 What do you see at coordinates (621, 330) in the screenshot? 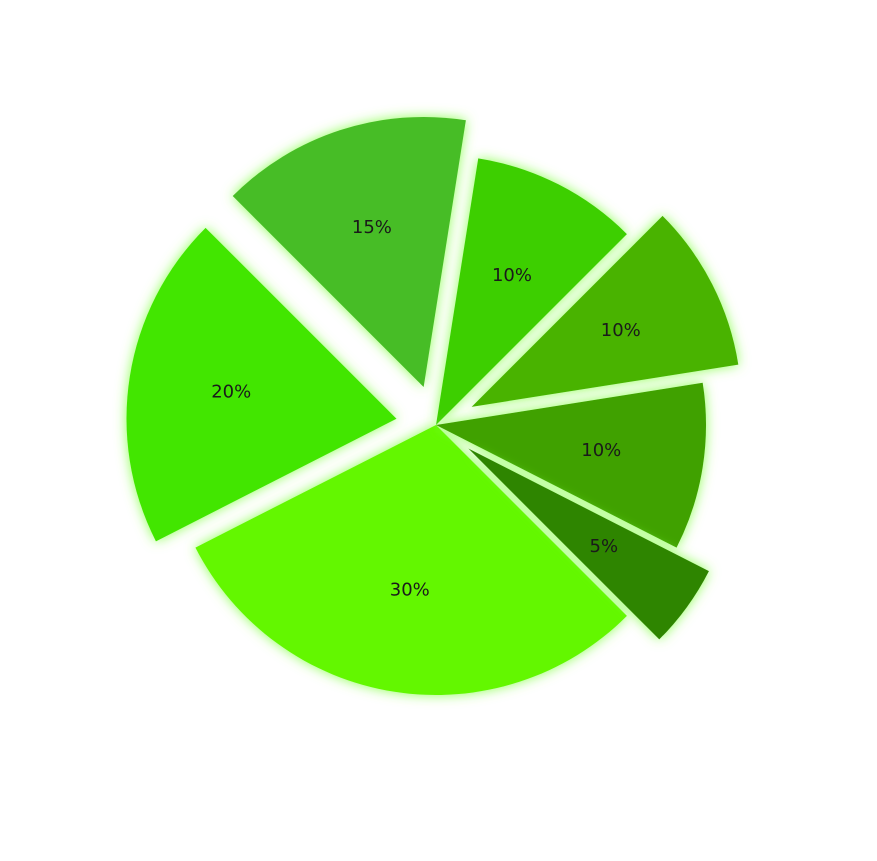
I see `pie-slice-label-5: 10%` at bounding box center [621, 330].